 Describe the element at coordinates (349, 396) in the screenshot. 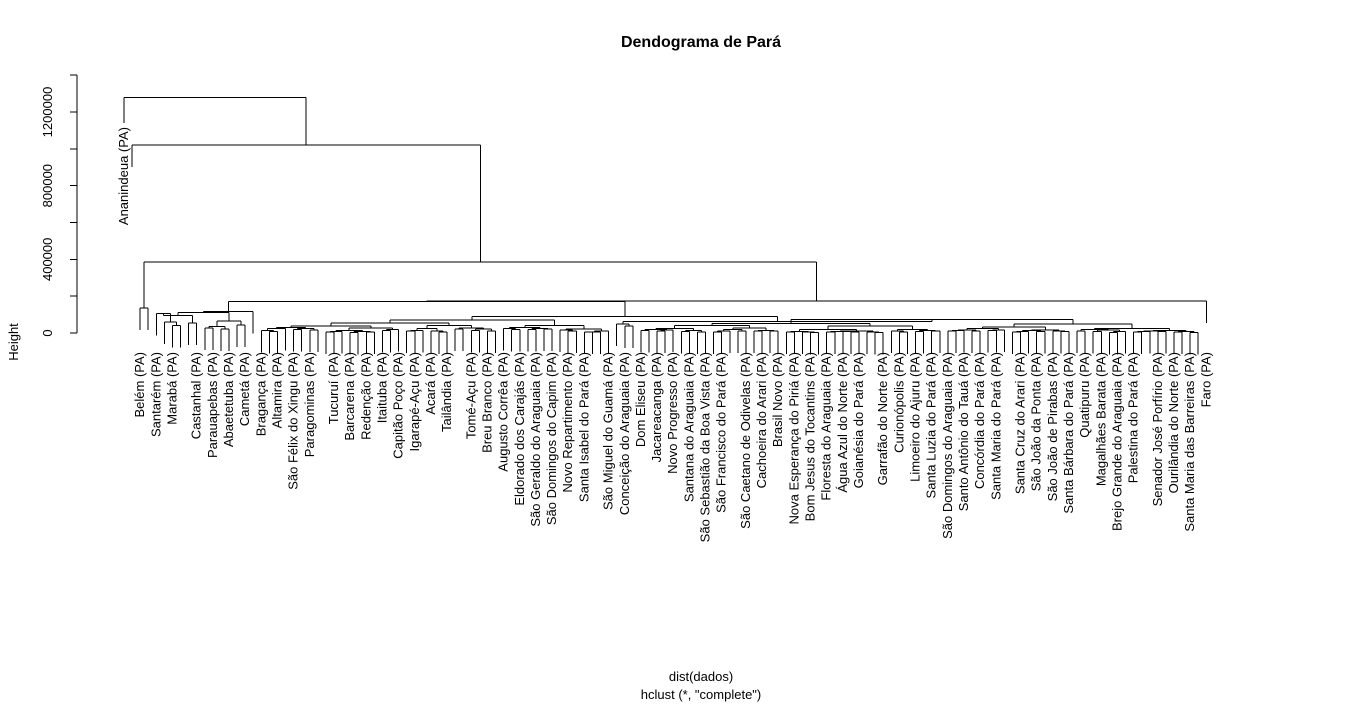

I see `leaf-label: Barcarena (PA)` at that location.